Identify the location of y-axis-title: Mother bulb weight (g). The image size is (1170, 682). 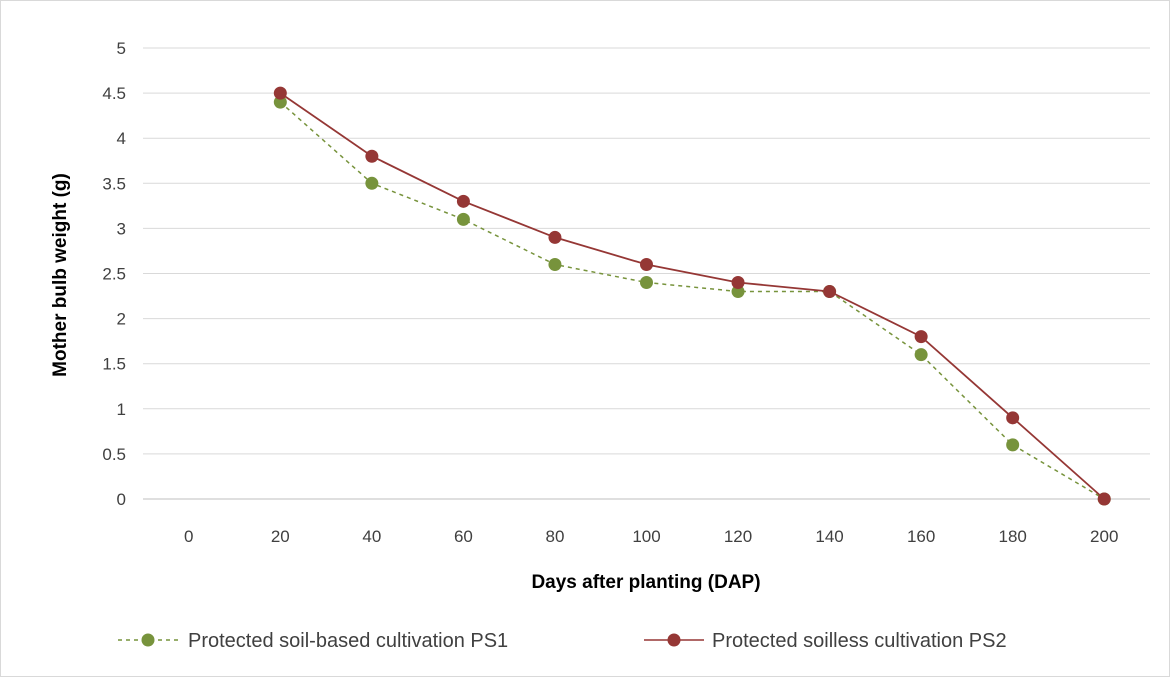
(60, 275).